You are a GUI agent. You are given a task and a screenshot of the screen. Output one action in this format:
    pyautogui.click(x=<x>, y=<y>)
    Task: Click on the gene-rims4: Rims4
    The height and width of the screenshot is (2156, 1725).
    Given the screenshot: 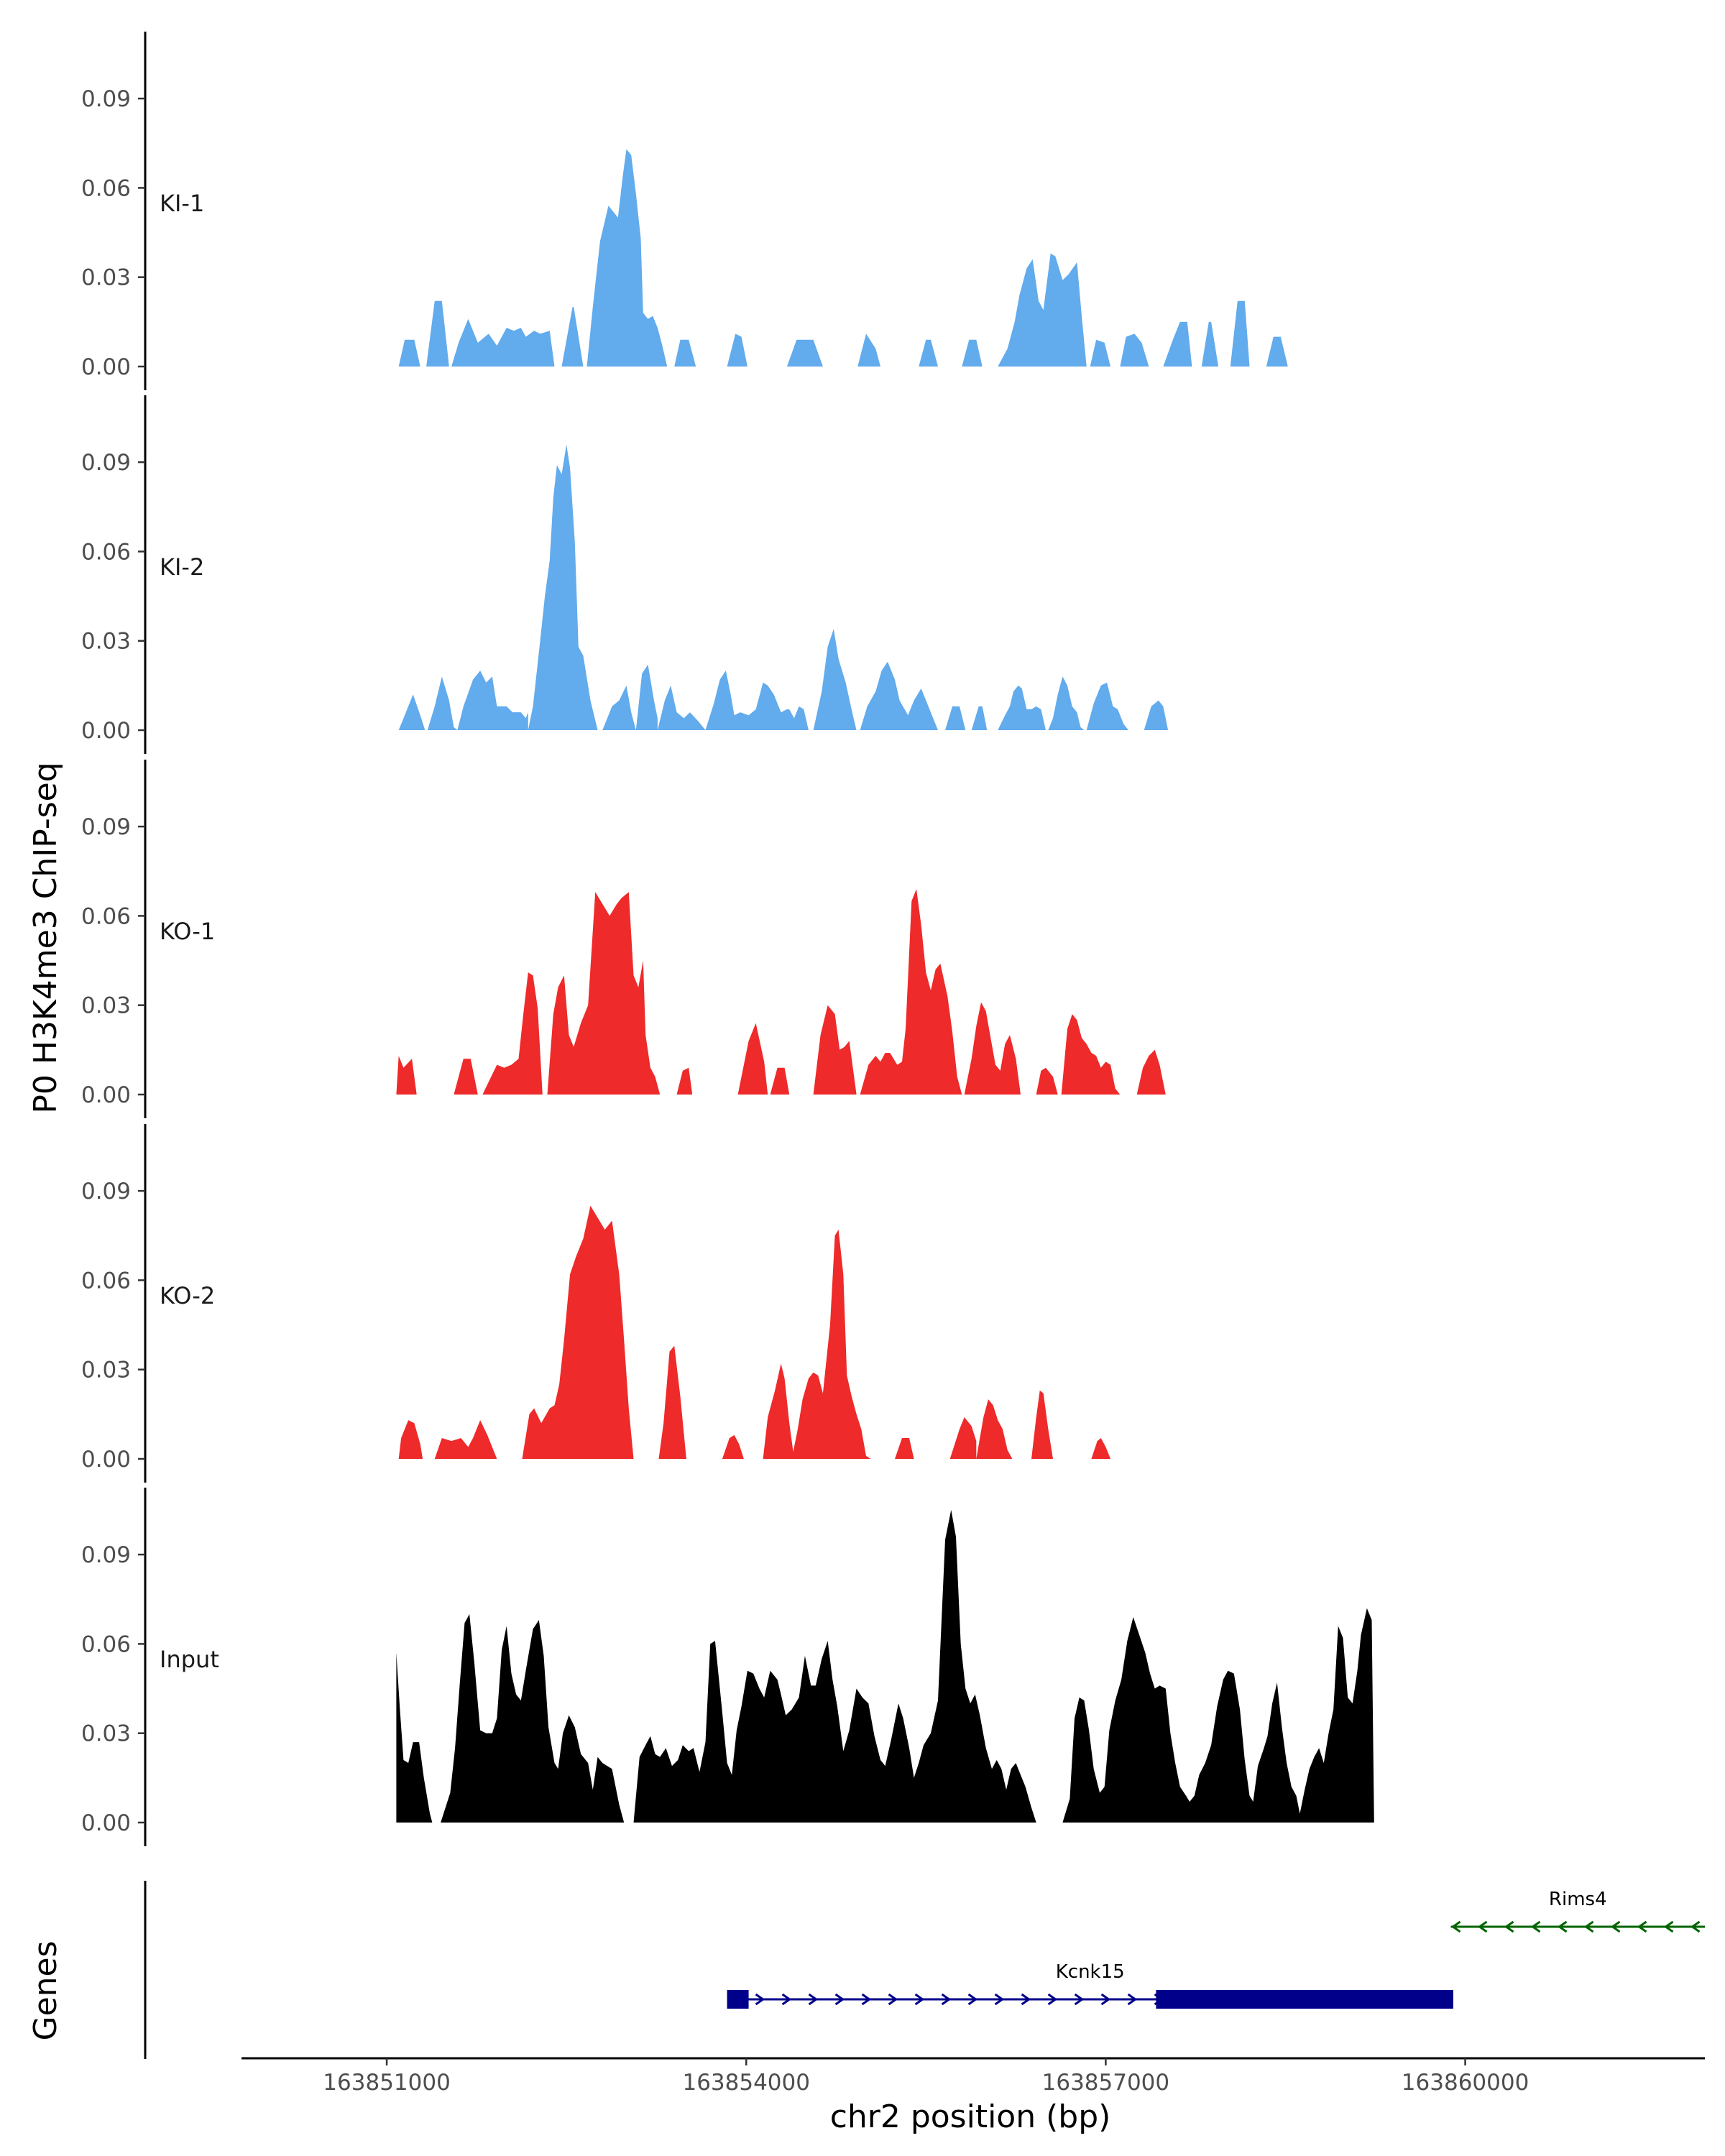 What is the action you would take?
    pyautogui.click(x=1577, y=1911)
    